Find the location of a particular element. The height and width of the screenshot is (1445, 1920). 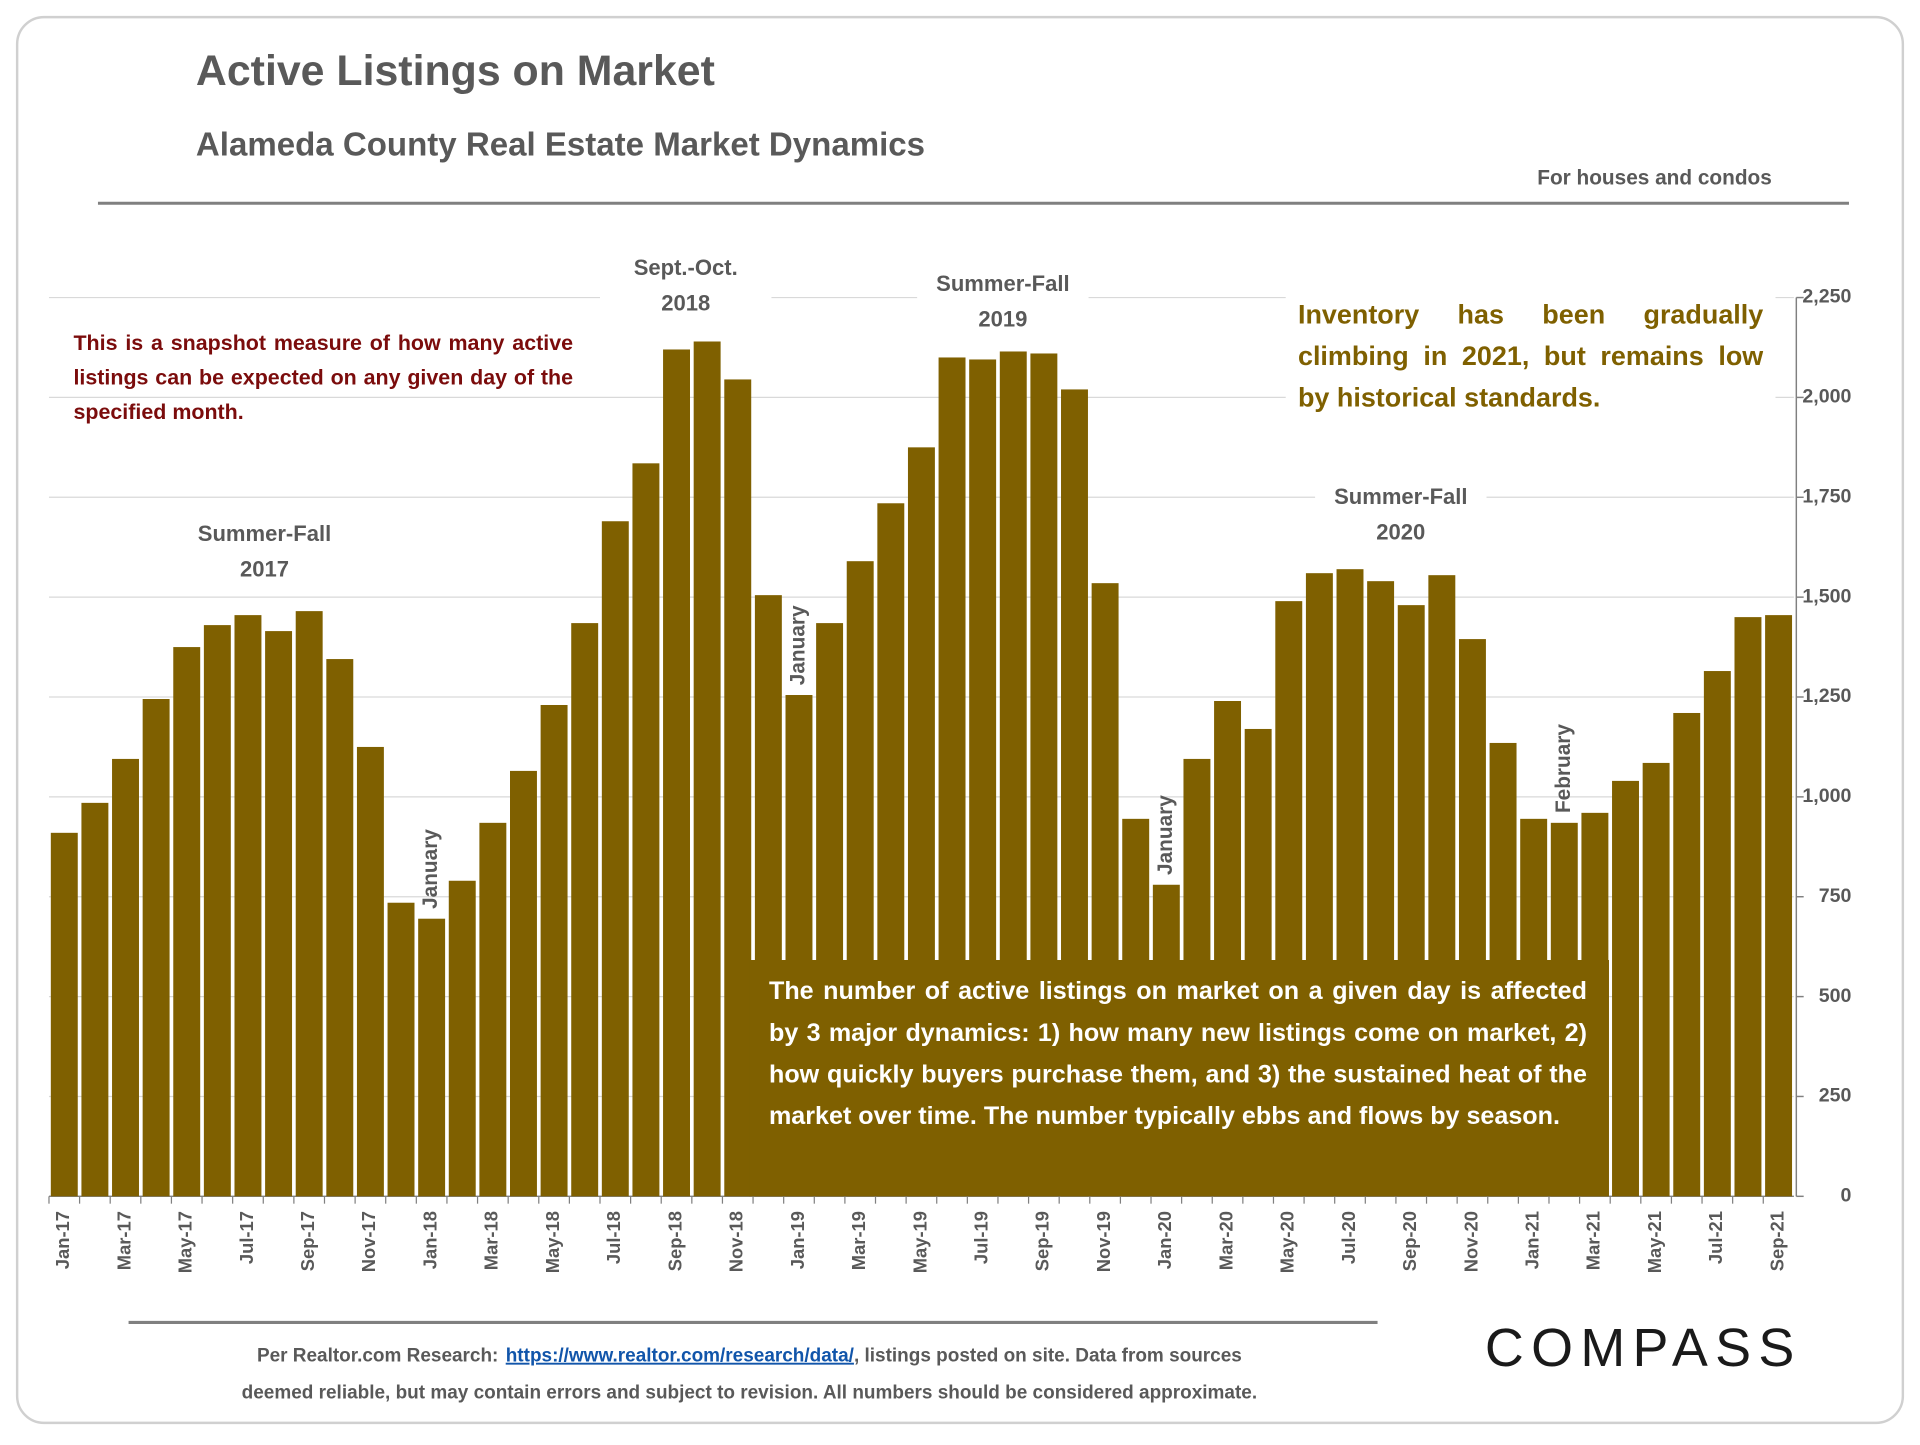

dynamics-note-bg is located at coordinates (1179, 1078).